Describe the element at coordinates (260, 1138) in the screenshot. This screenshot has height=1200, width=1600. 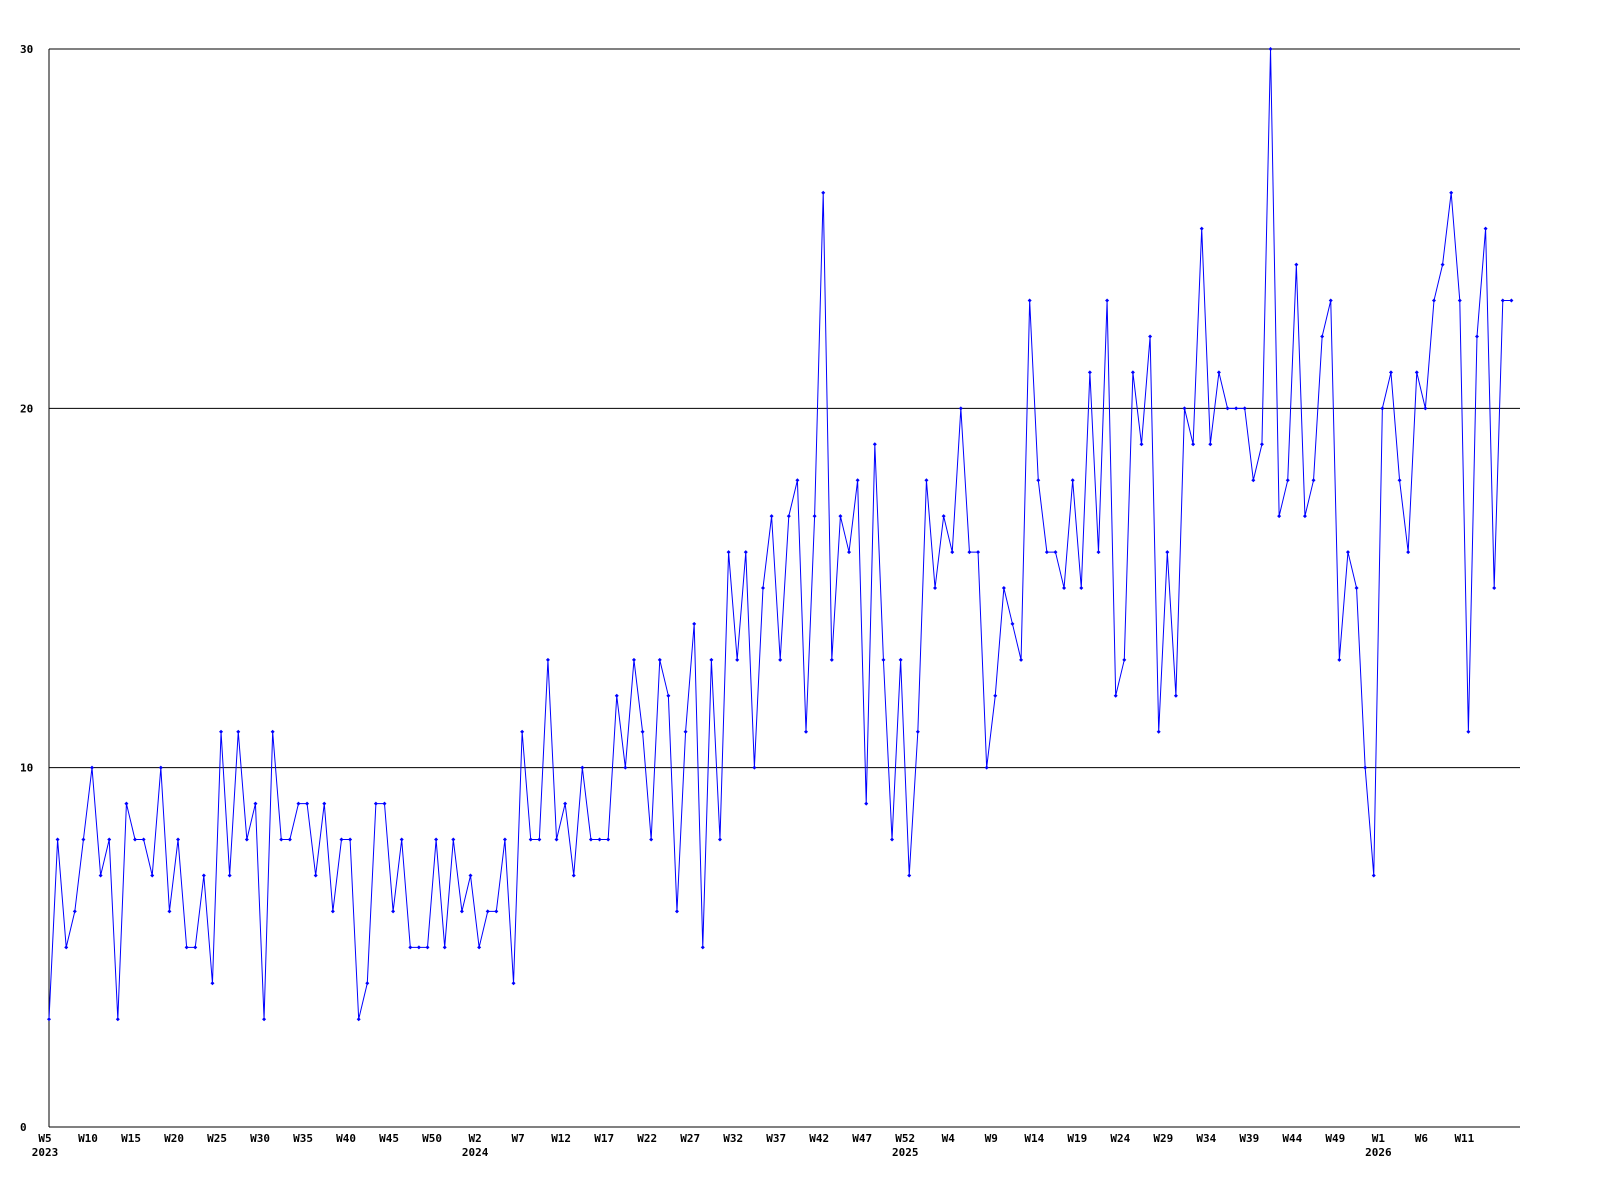
I see `x-tick-label: W30` at that location.